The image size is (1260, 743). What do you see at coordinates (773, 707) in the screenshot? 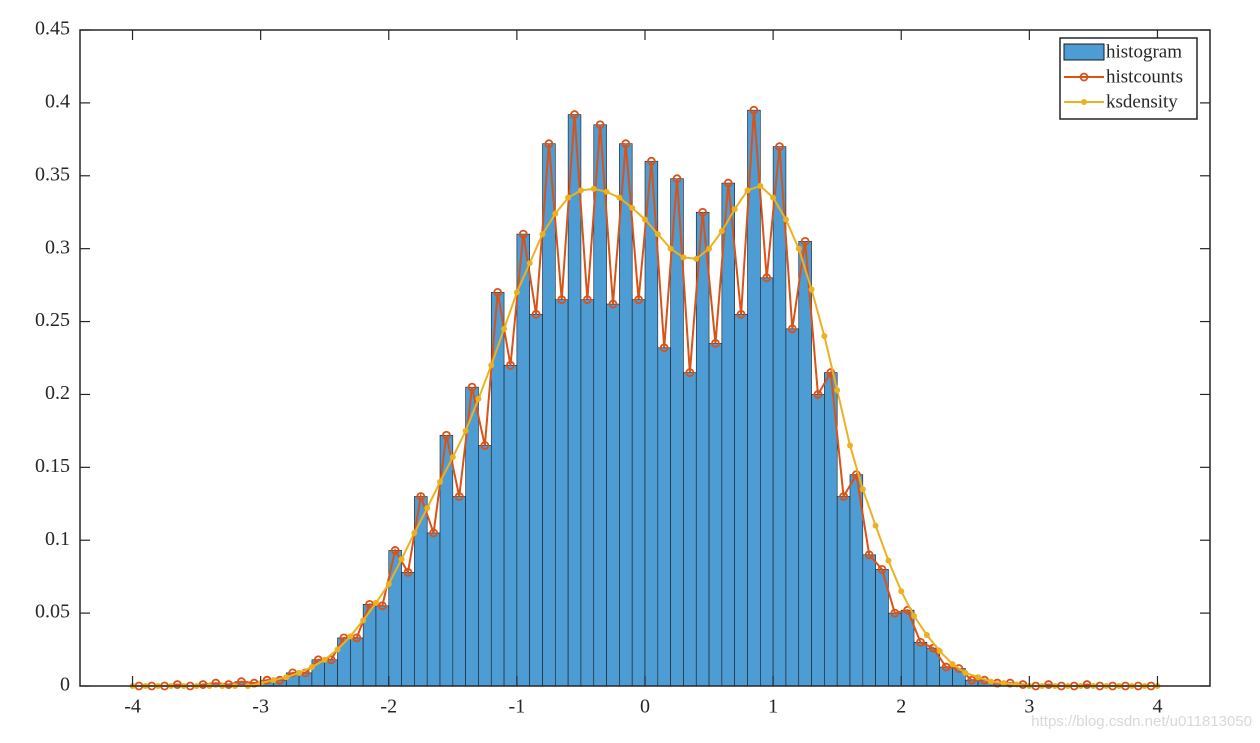
I see `x-tick-label: 1` at bounding box center [773, 707].